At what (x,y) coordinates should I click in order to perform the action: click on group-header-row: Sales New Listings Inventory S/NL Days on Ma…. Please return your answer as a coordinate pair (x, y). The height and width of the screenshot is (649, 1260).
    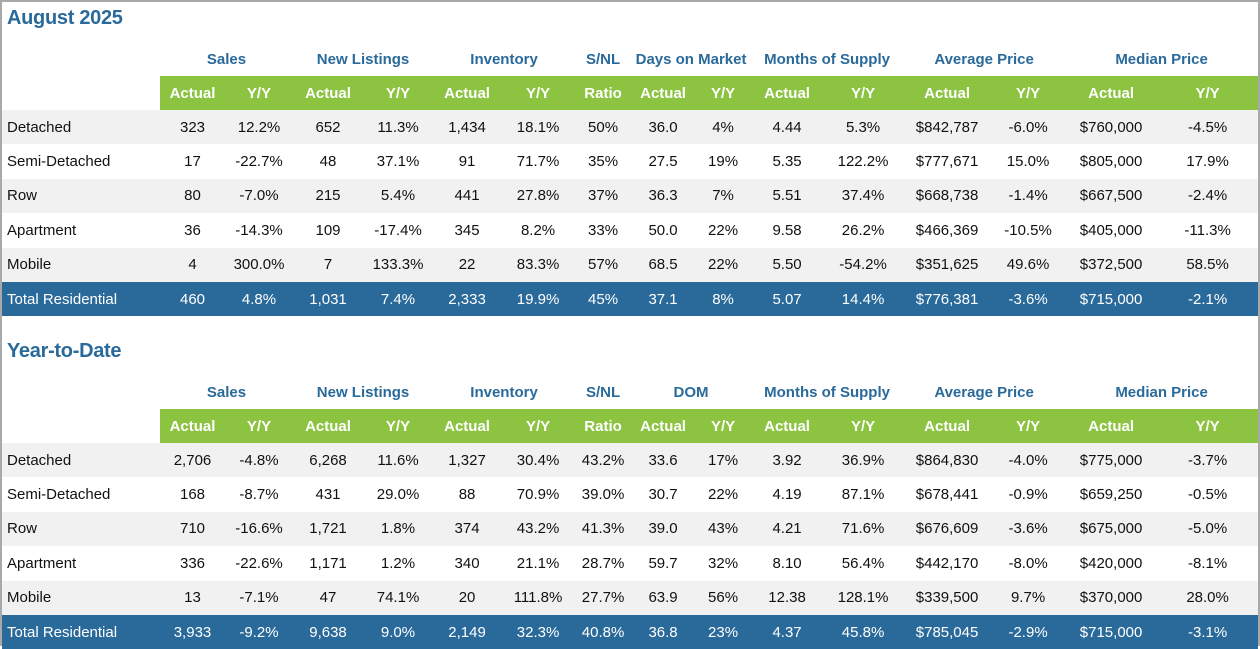
    Looking at the image, I should click on (630, 59).